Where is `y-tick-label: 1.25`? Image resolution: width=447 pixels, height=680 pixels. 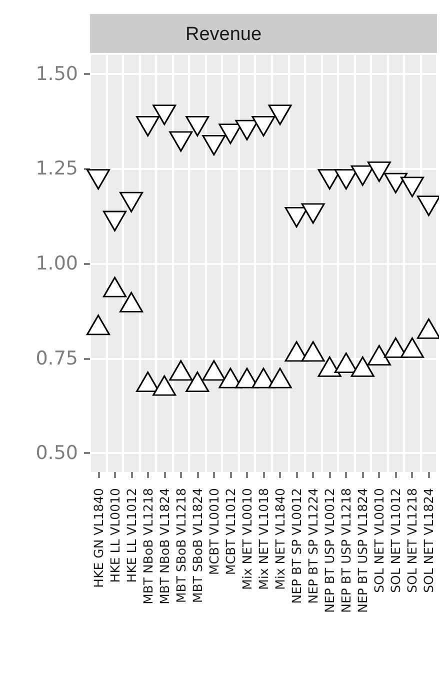
y-tick-label: 1.25 is located at coordinates (57, 169).